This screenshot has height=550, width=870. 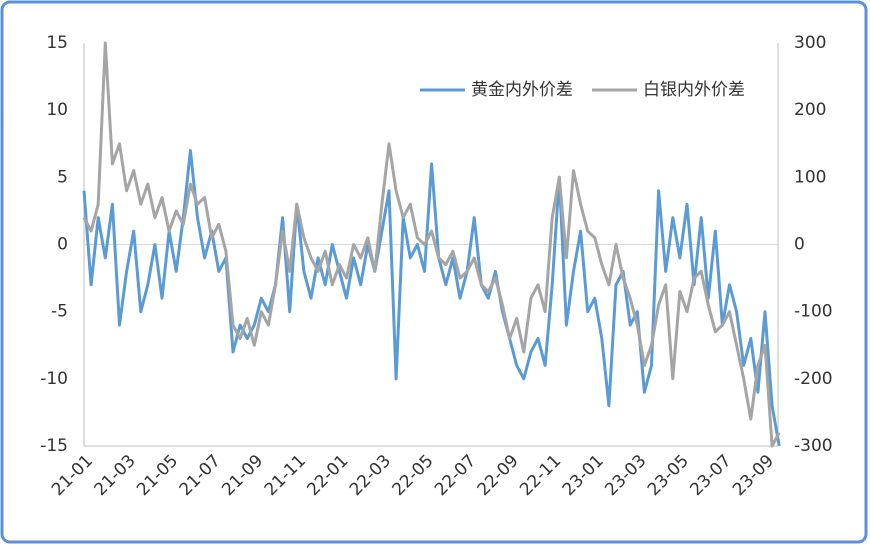 I want to click on y-tick-label: 10, so click(x=57, y=110).